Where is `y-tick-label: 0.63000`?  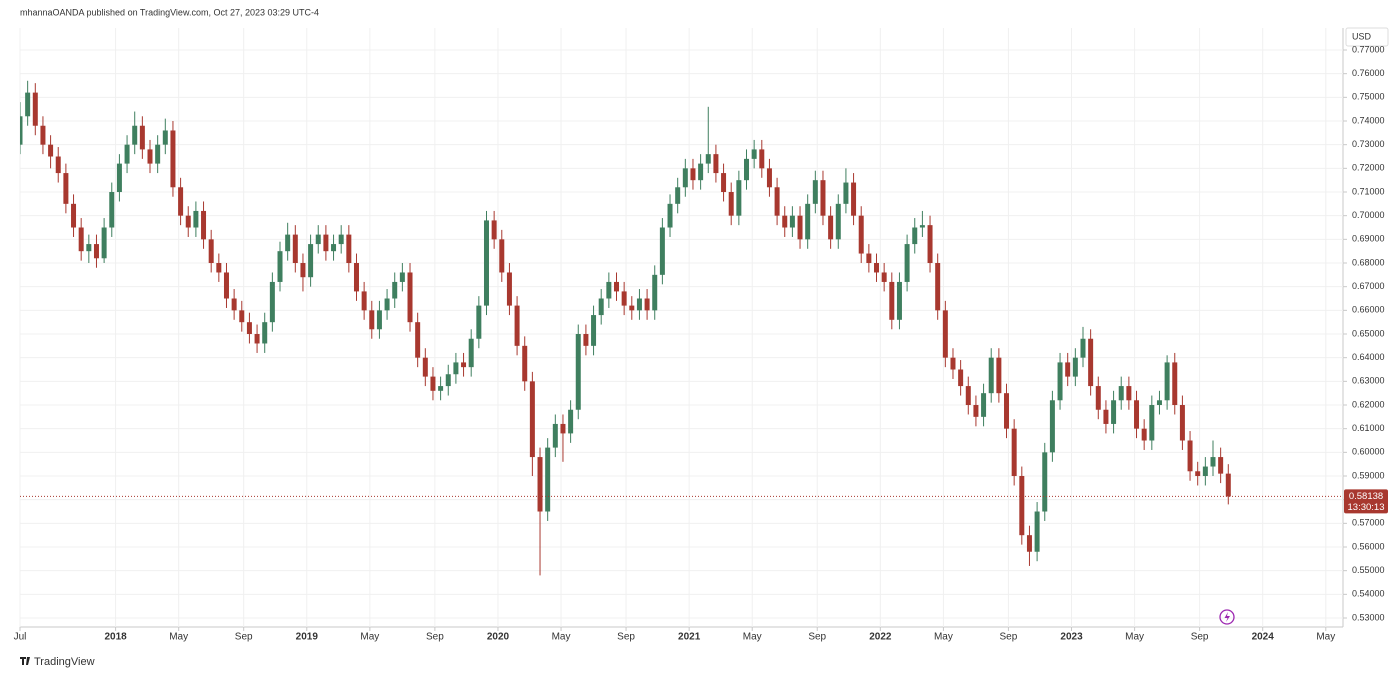 y-tick-label: 0.63000 is located at coordinates (1368, 381).